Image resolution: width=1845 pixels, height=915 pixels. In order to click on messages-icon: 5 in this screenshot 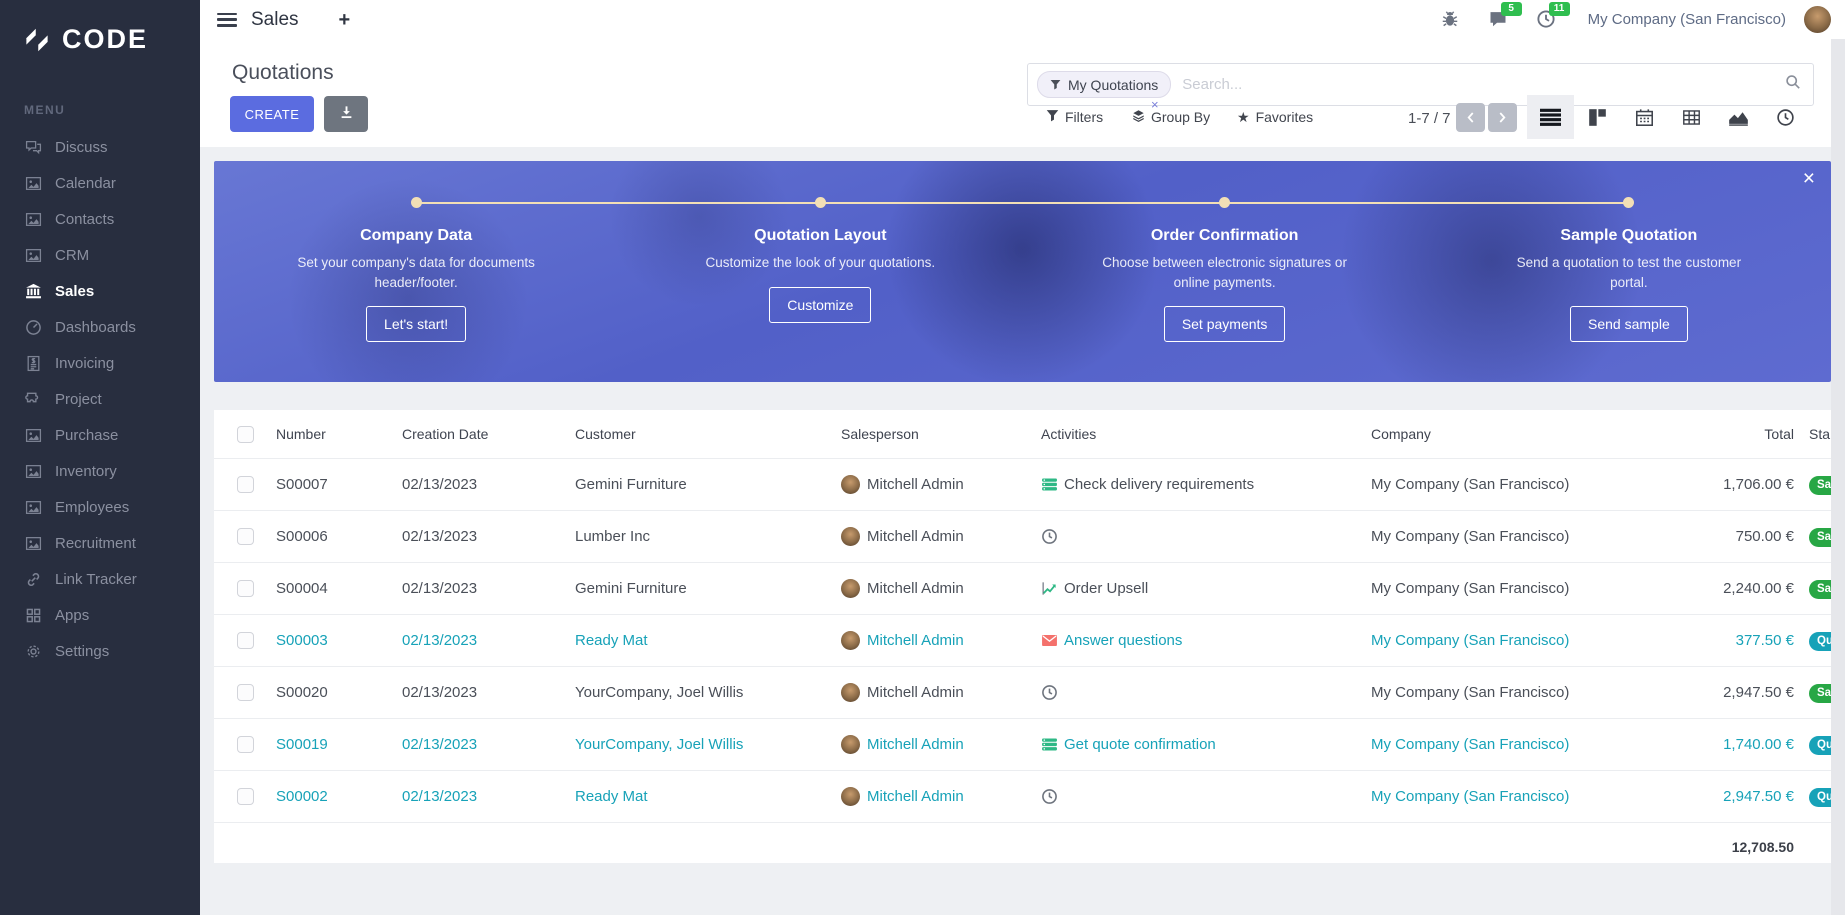, I will do `click(1505, 16)`.